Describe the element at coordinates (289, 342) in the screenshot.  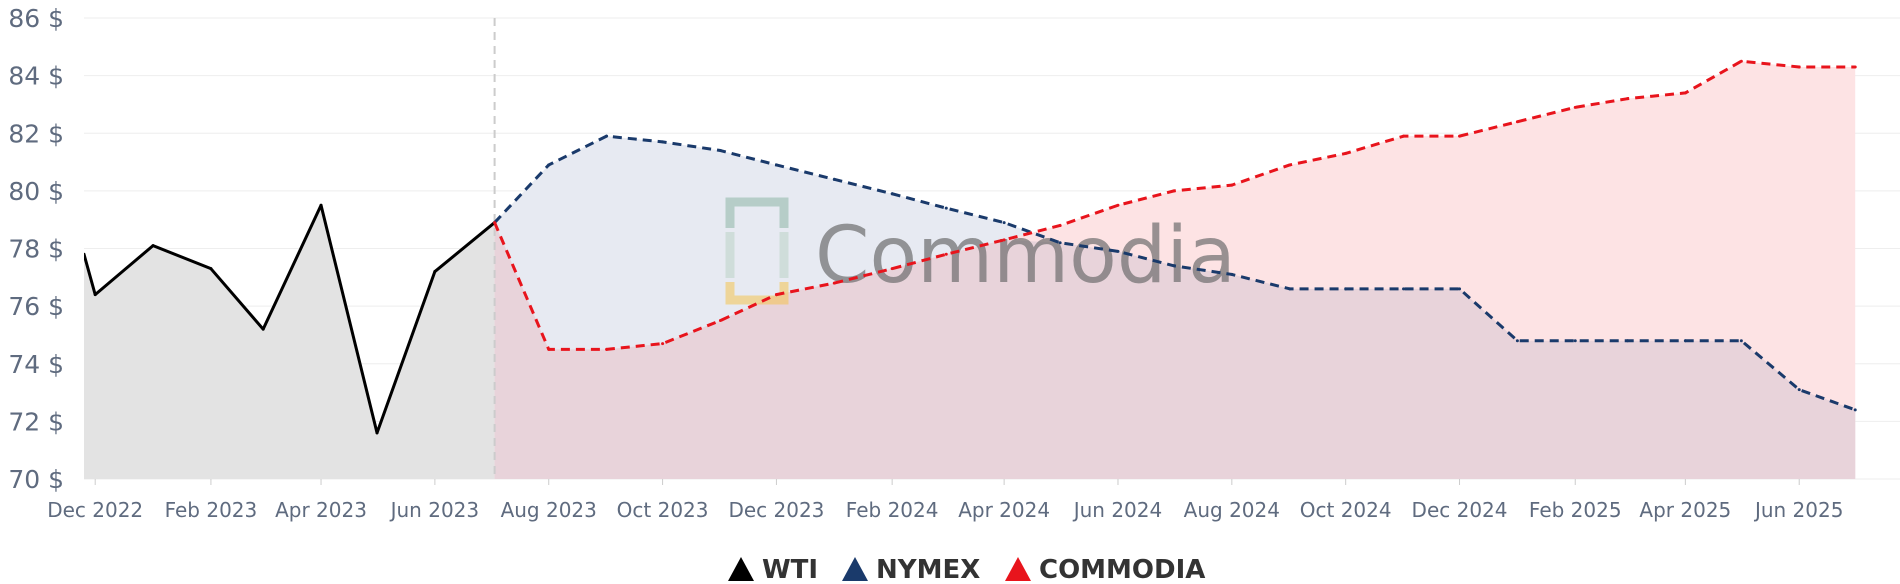
I see `area-wti` at that location.